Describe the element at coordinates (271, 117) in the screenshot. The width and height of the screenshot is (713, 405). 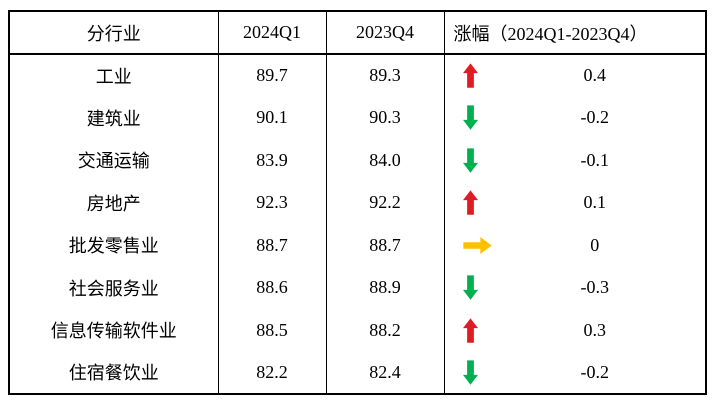
I see `q1-2024-value-cell: 90.1` at that location.